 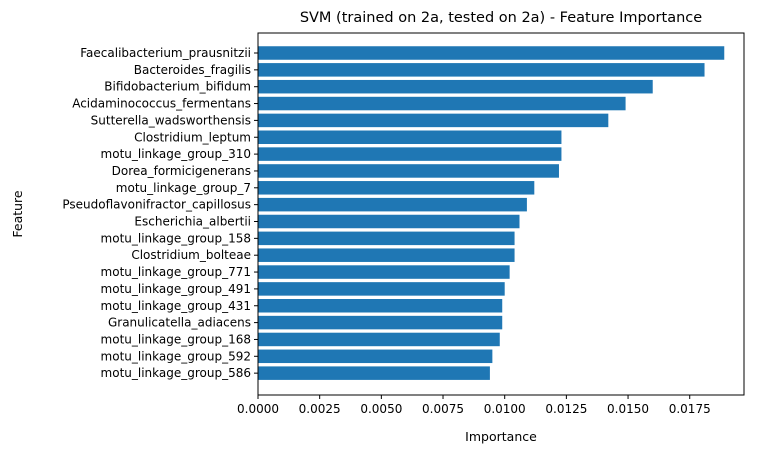 I want to click on bar-Dorea_formicigenerans, so click(x=408, y=171).